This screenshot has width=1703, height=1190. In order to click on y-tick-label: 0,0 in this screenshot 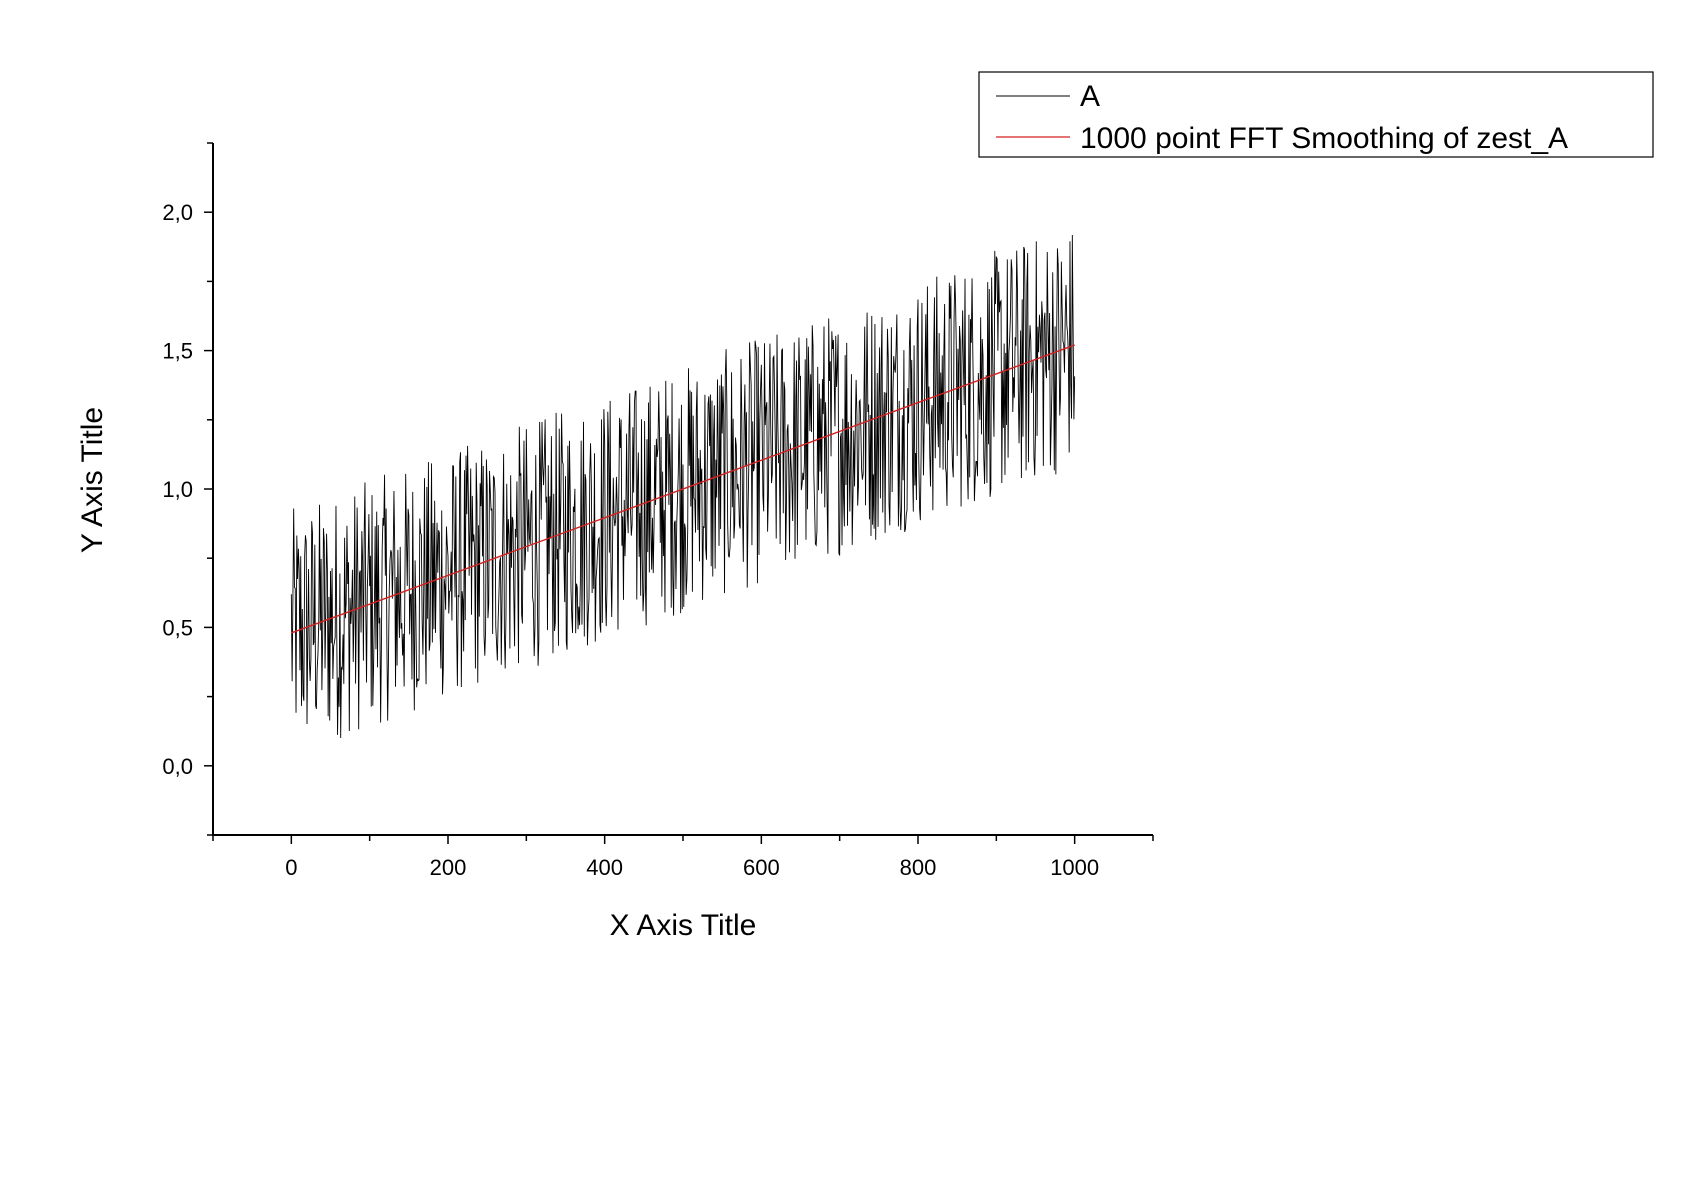, I will do `click(177, 766)`.